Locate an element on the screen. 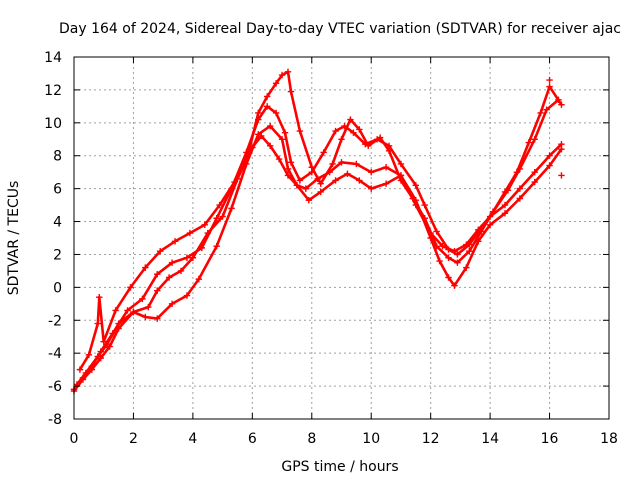 The image size is (640, 480). y-tick-label: 0 is located at coordinates (57, 288).